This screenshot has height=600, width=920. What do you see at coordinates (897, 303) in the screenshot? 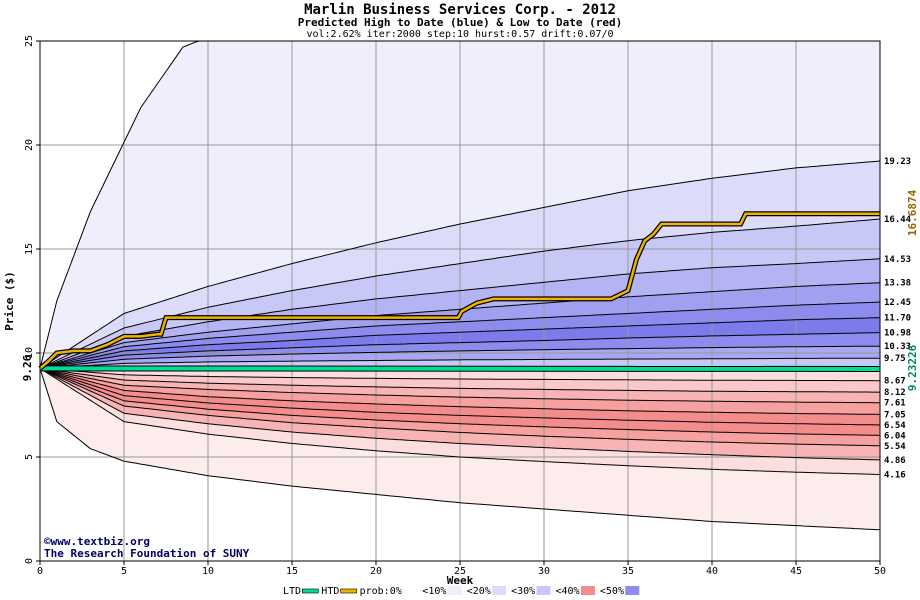
I see `right-band-label: 12.45` at bounding box center [897, 303].